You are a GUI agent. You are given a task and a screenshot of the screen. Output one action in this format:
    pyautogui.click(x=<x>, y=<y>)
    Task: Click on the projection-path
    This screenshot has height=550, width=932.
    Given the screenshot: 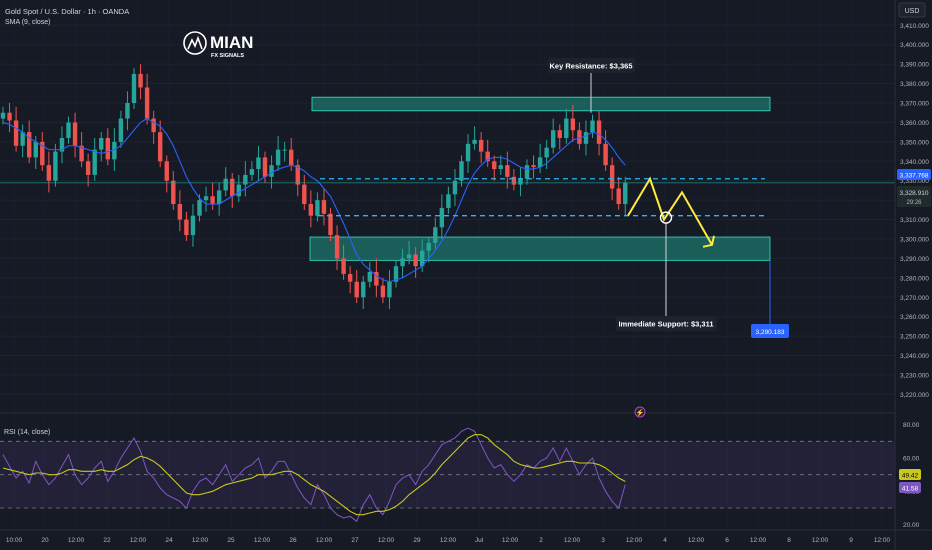 What is the action you would take?
    pyautogui.click(x=670, y=211)
    